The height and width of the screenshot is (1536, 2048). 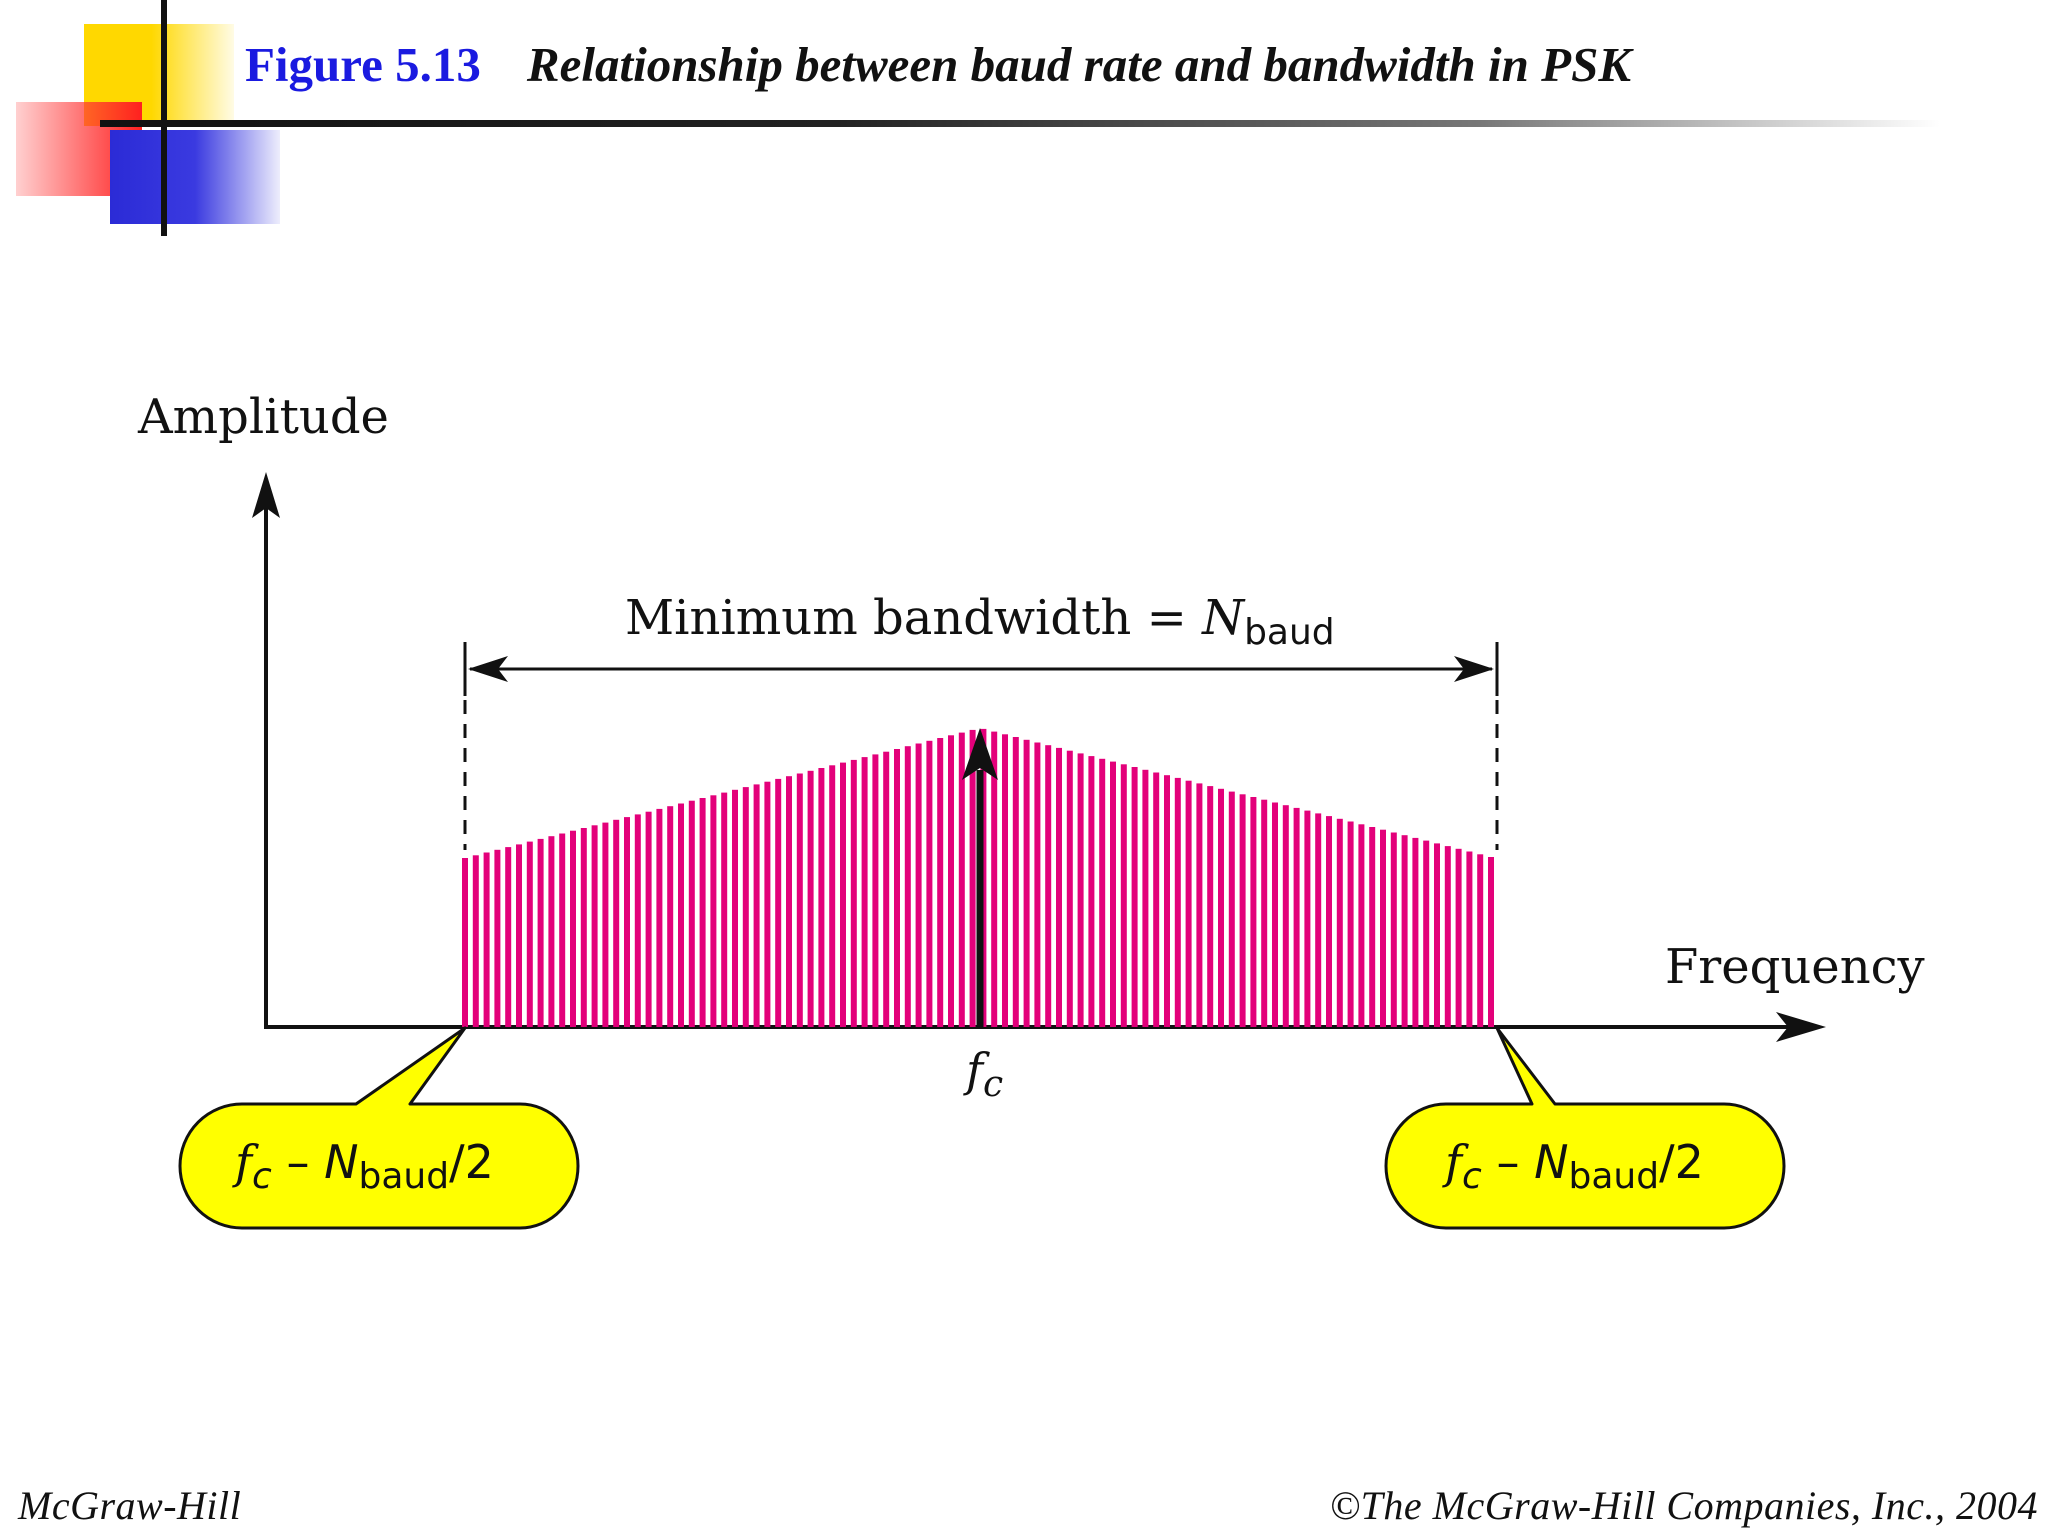 I want to click on callout-right-bubble, so click(x=1585, y=1128).